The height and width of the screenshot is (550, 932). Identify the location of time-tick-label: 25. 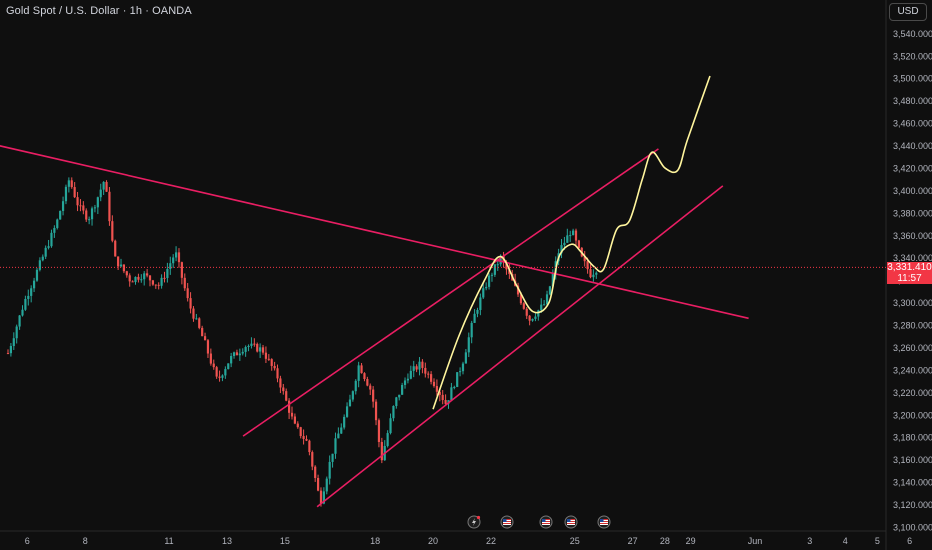
(575, 541).